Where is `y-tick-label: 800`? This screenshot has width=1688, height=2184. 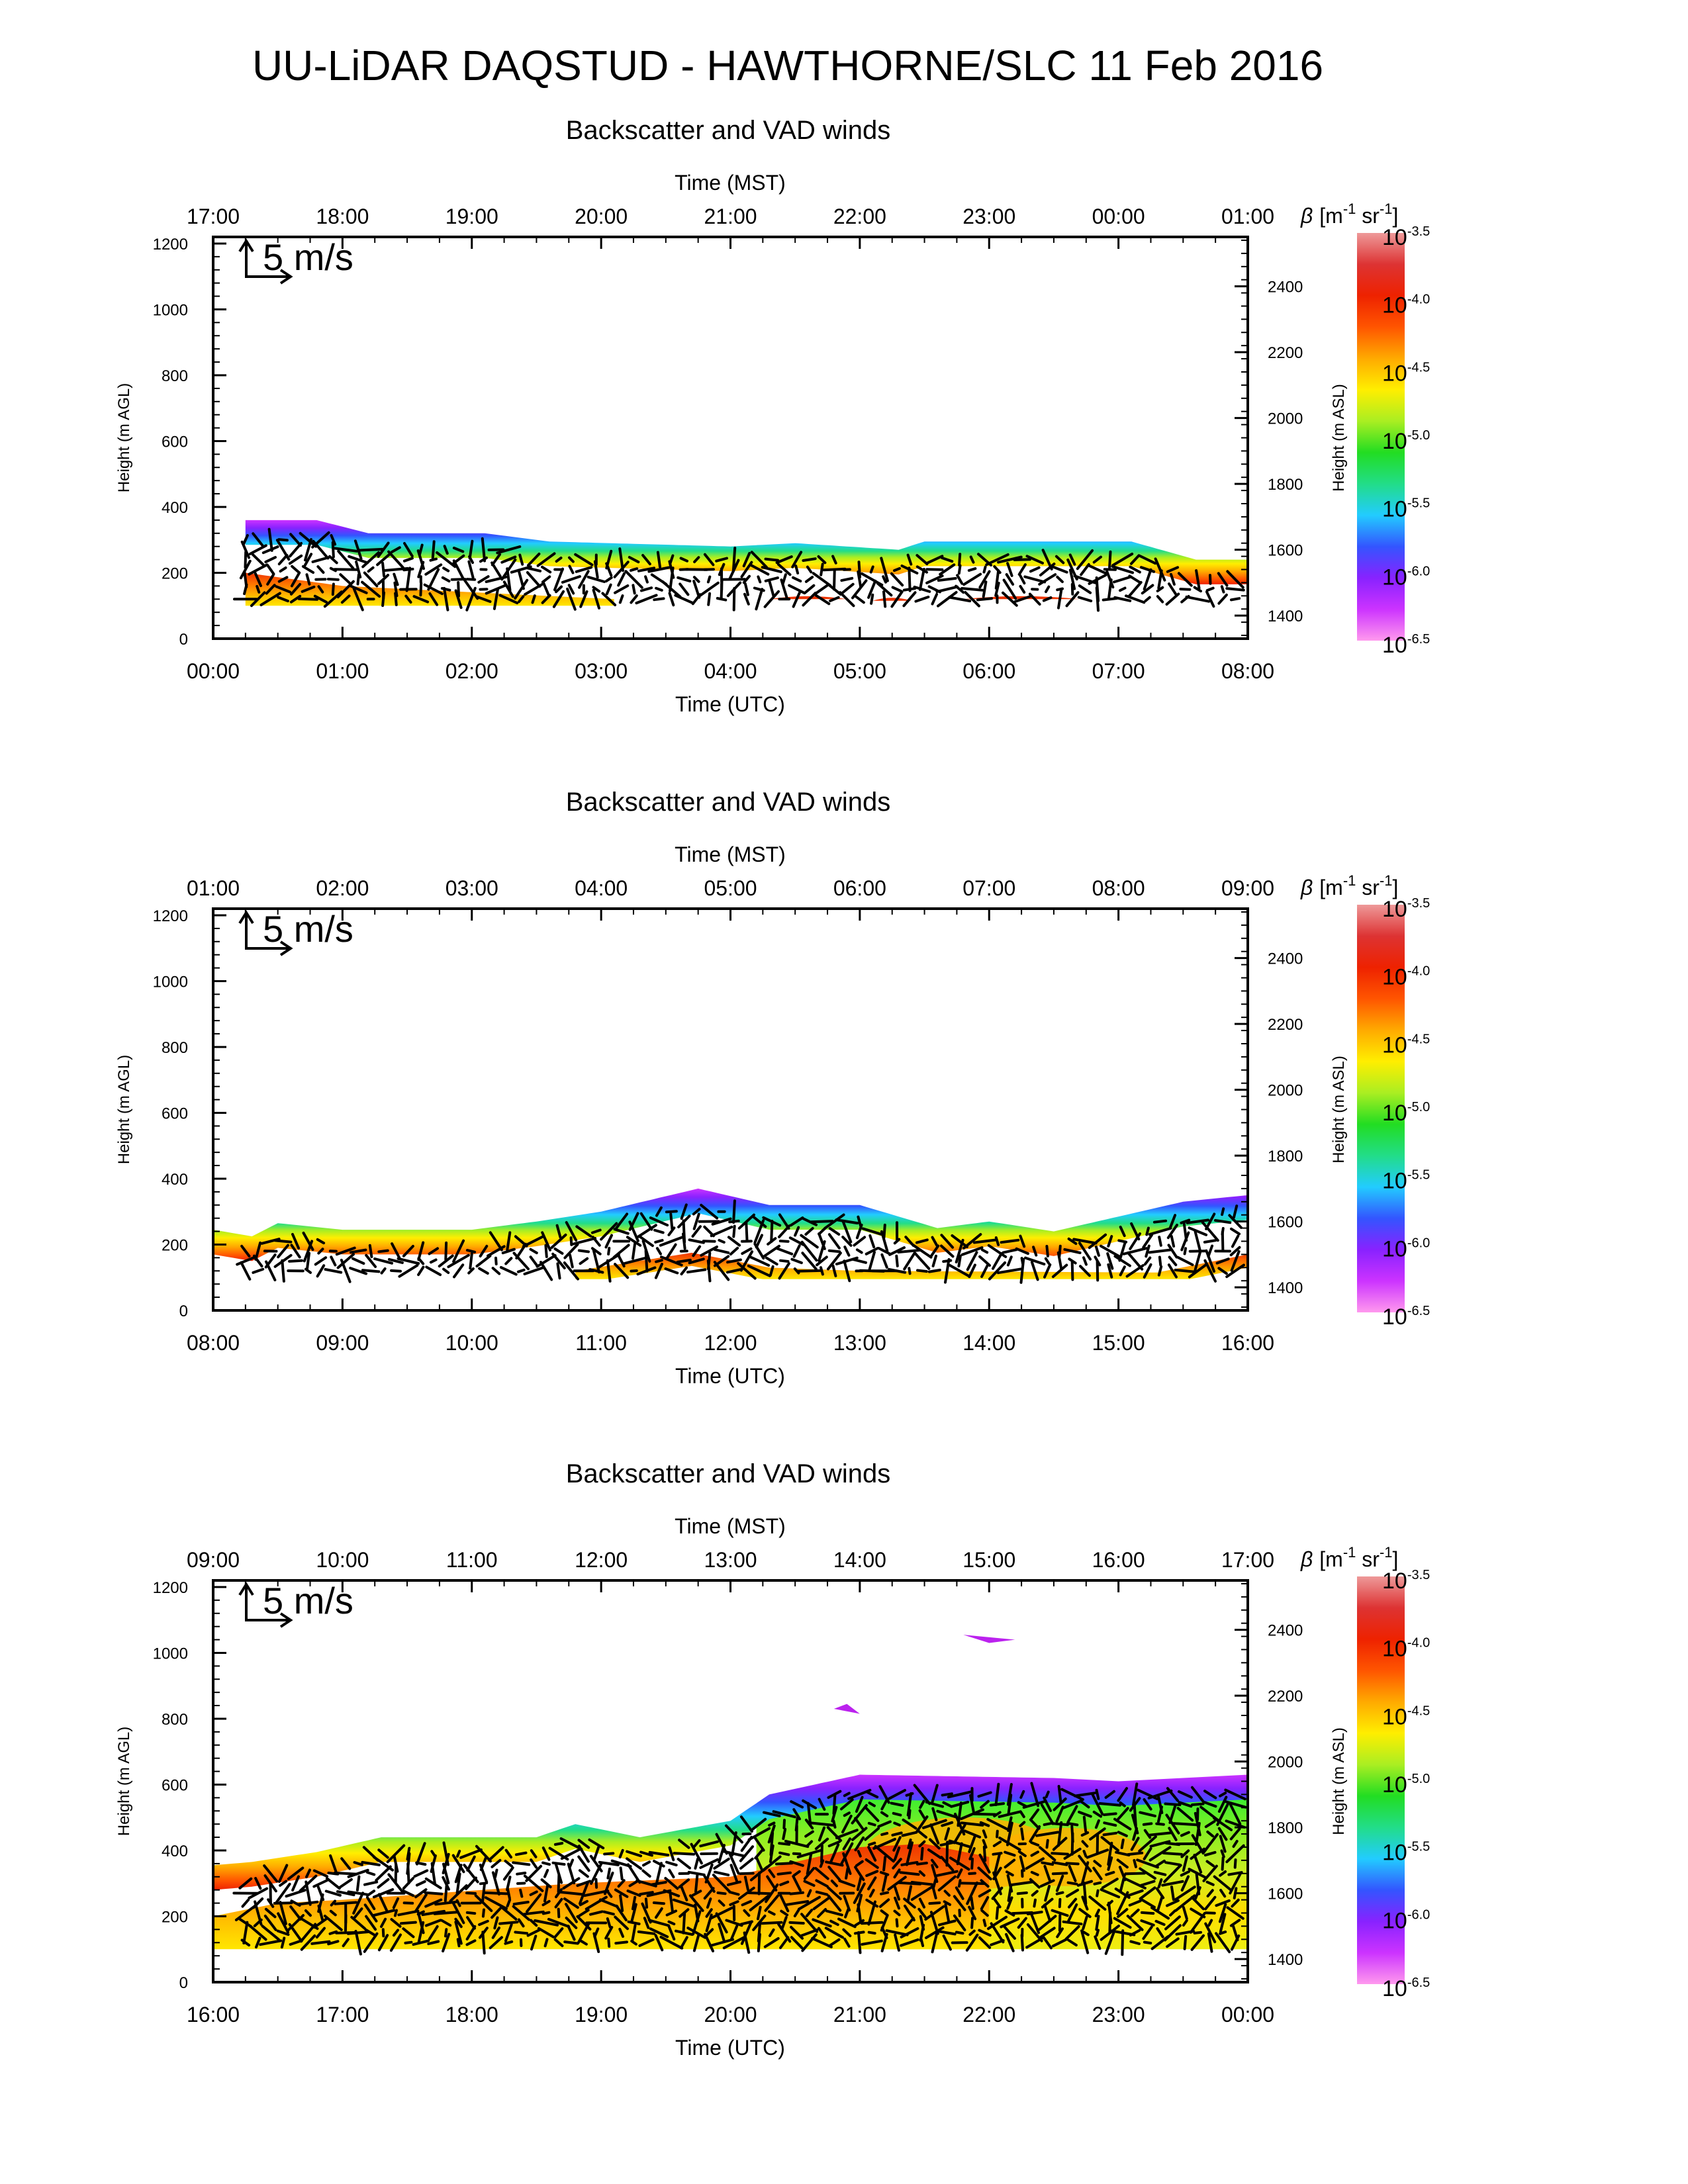 y-tick-label: 800 is located at coordinates (175, 376).